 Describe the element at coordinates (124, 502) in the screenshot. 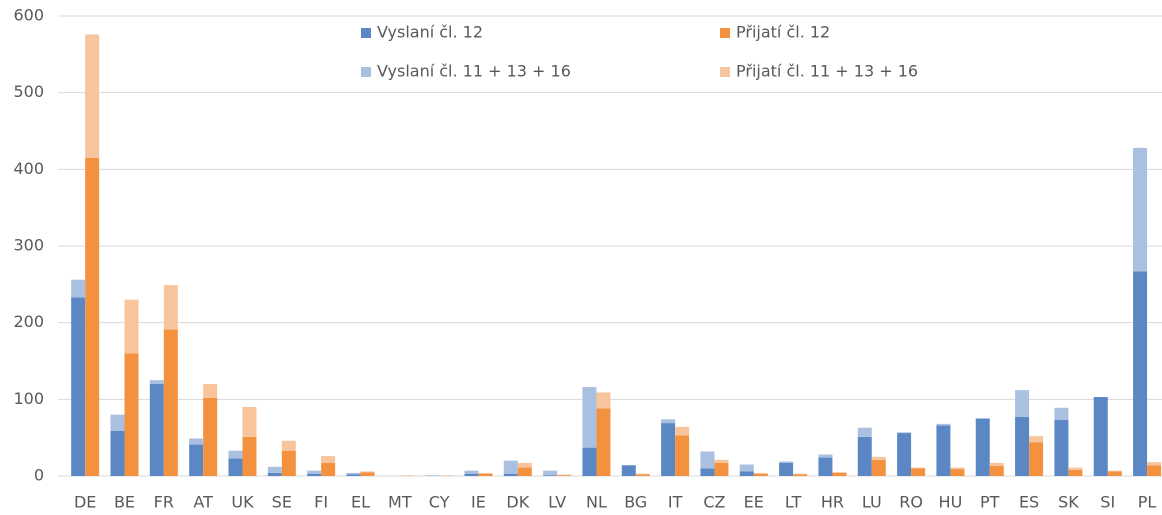

I see `x-tick-label: BE` at that location.